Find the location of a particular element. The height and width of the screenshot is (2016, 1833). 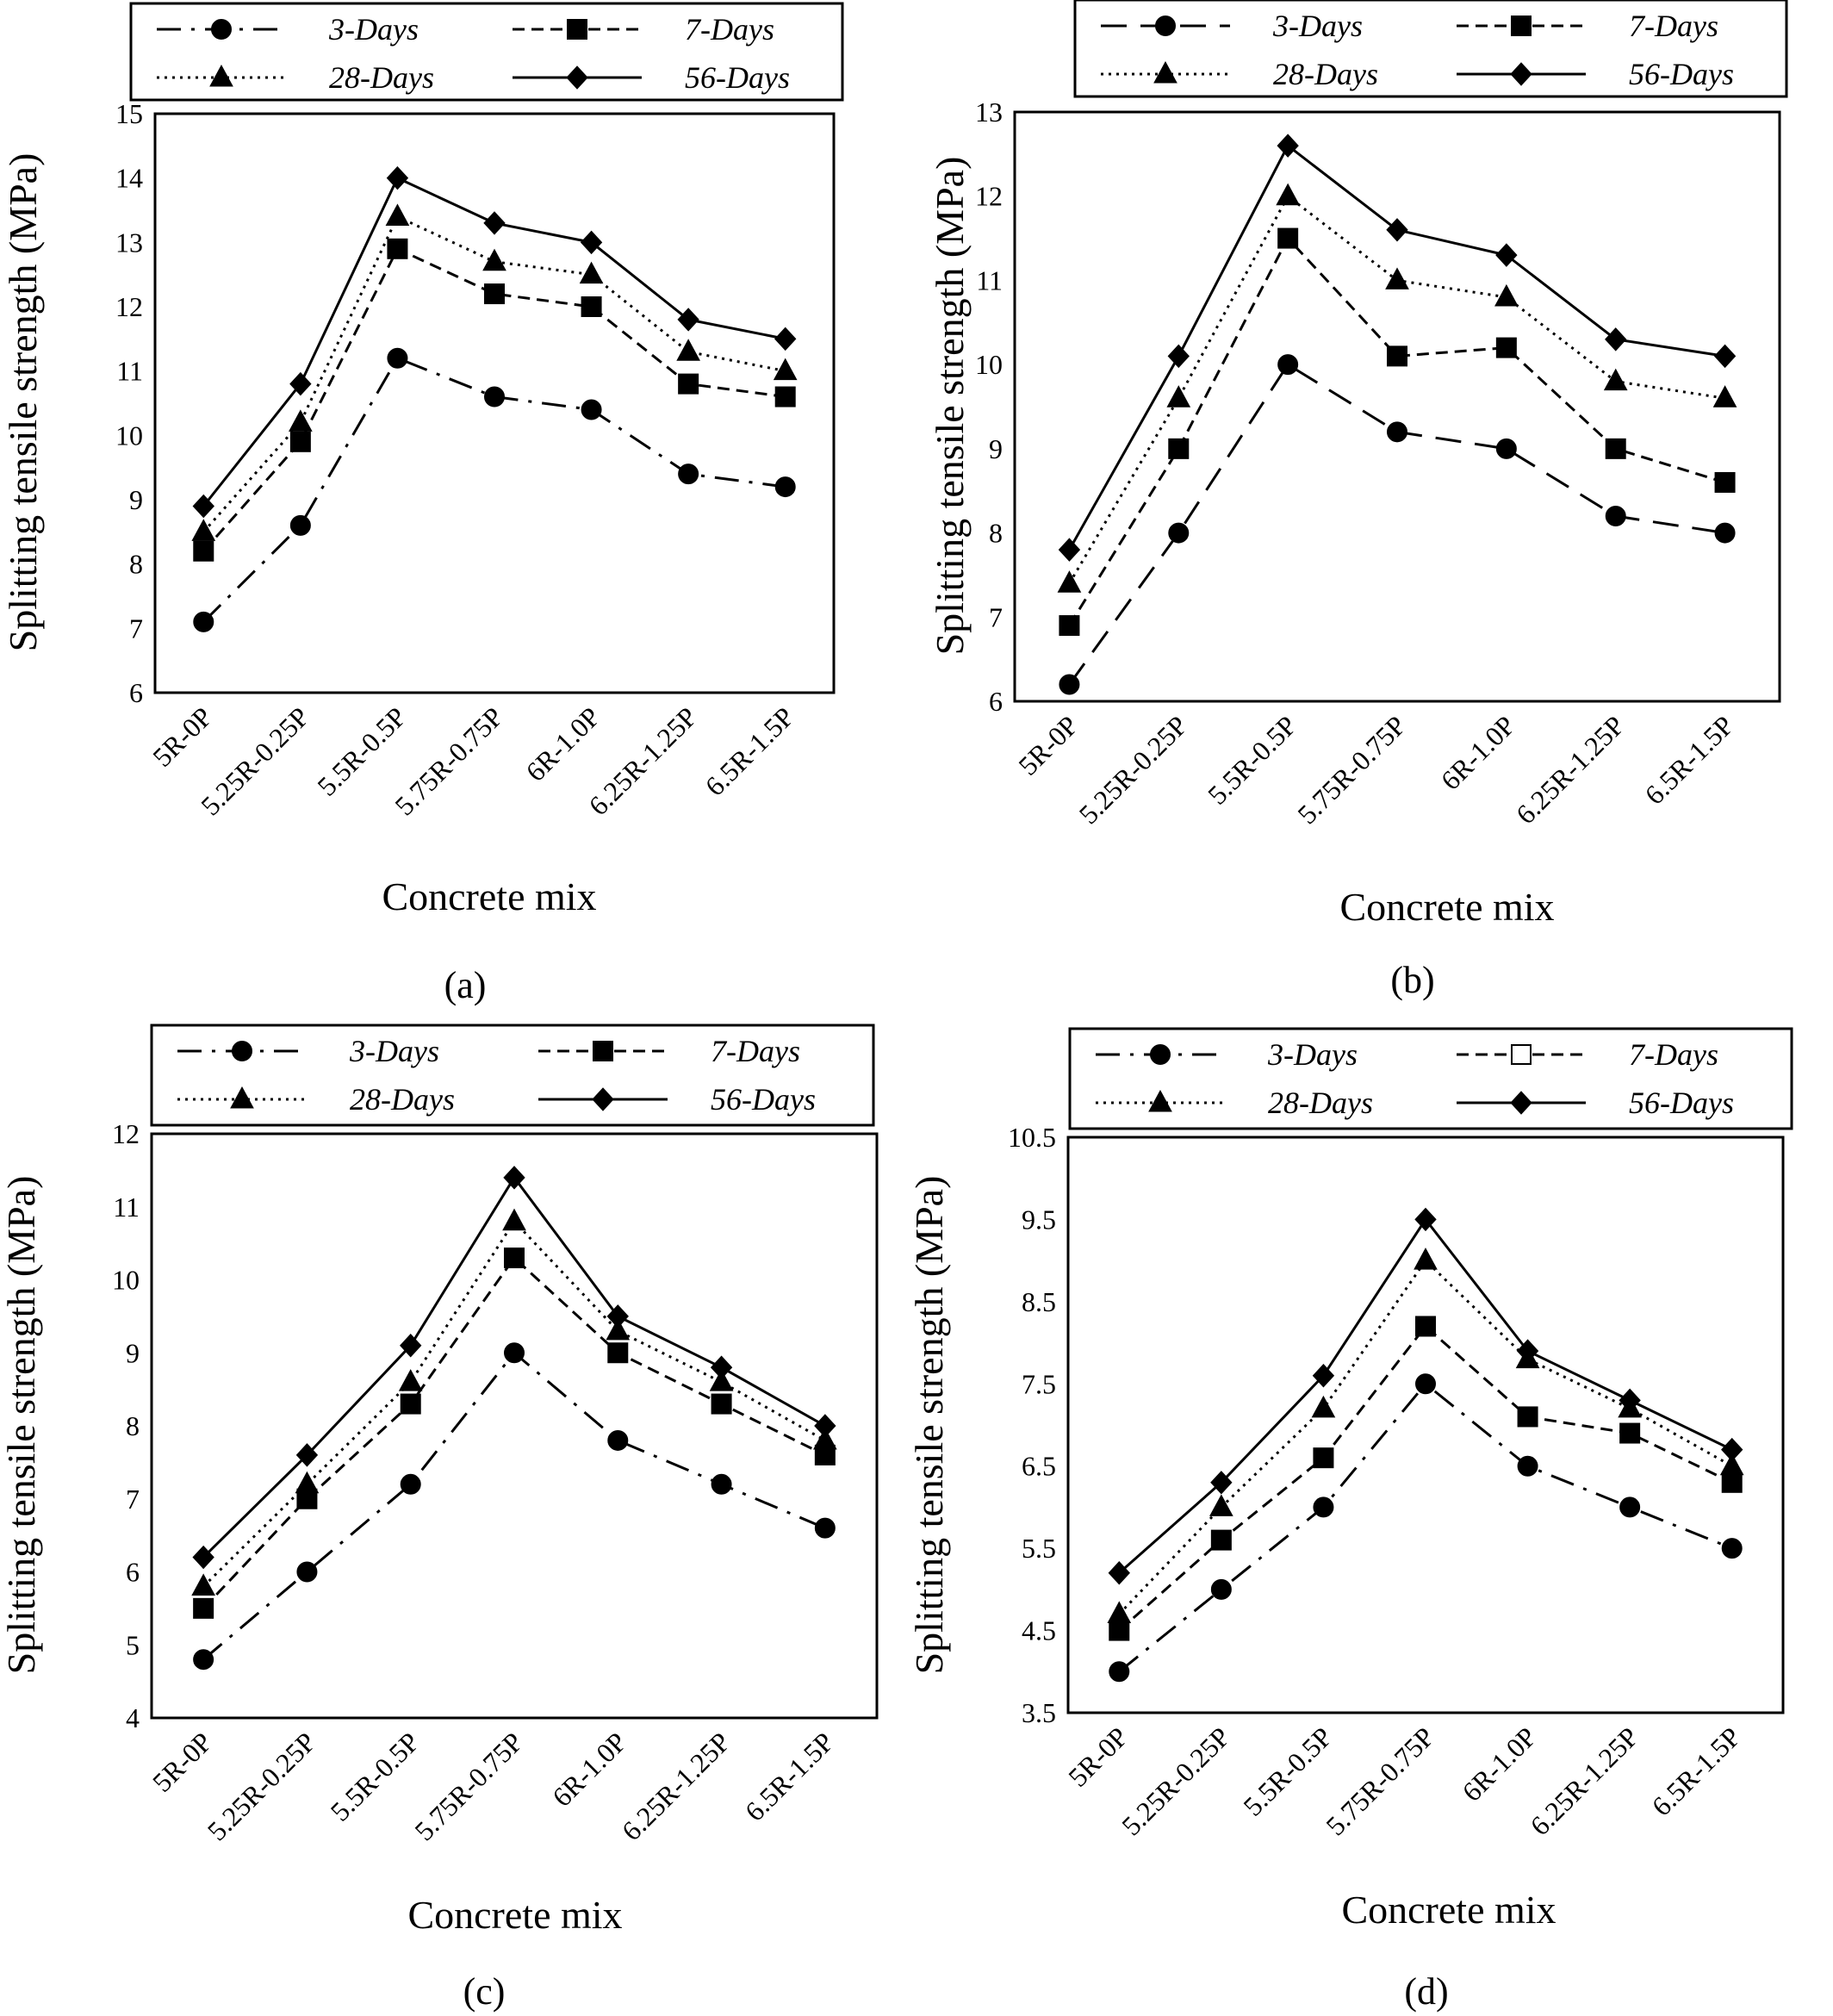

legend-marker-square is located at coordinates (577, 30).